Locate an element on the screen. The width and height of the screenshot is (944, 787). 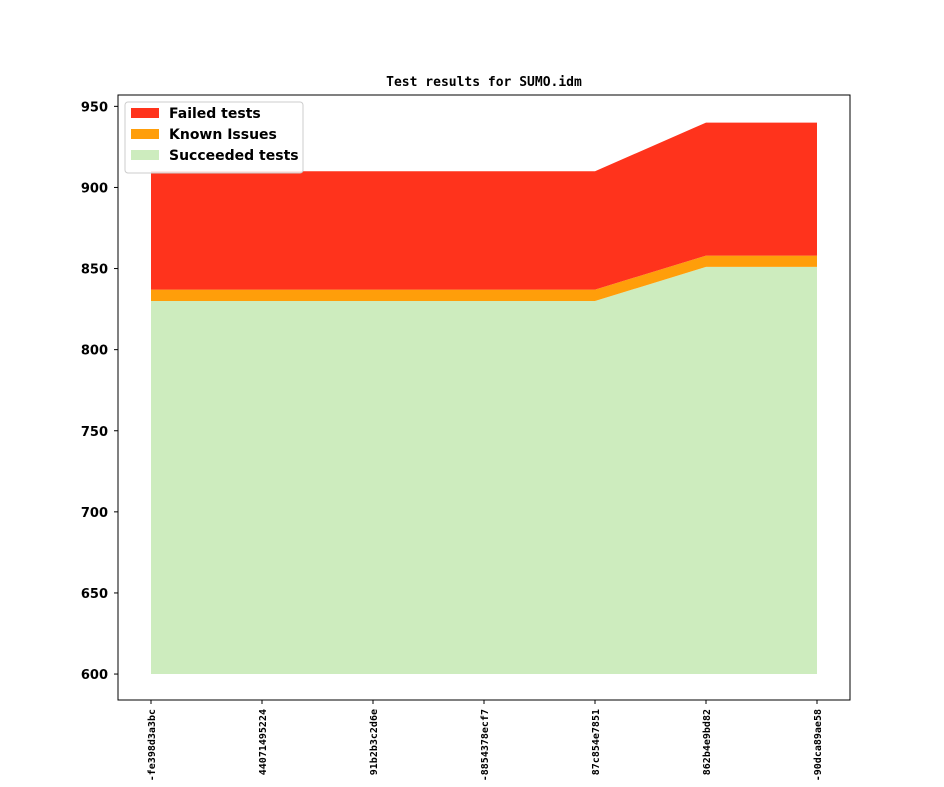
y-tick-label: 850 is located at coordinates (94, 270).